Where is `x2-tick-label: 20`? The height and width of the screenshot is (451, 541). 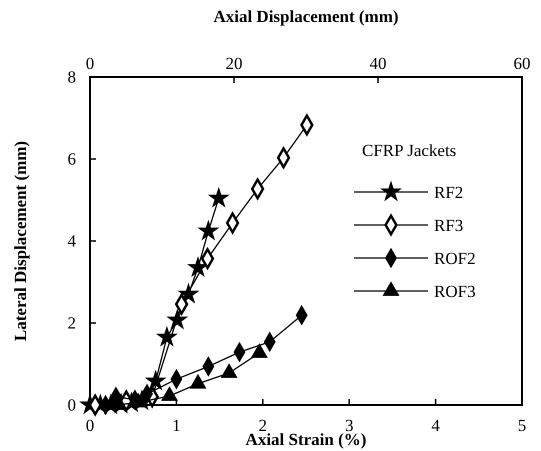 x2-tick-label: 20 is located at coordinates (234, 63).